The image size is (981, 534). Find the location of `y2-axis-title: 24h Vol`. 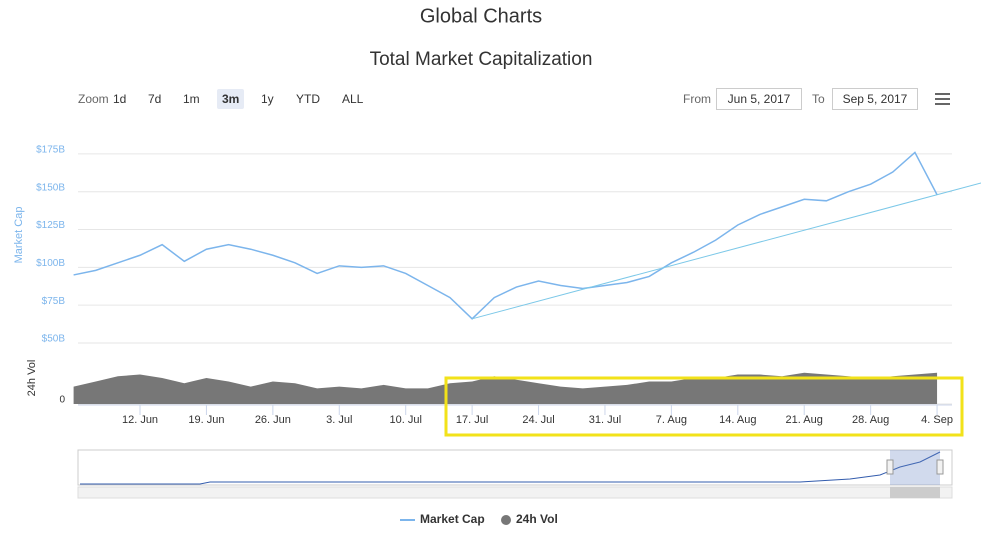

y2-axis-title: 24h Vol is located at coordinates (32, 378).